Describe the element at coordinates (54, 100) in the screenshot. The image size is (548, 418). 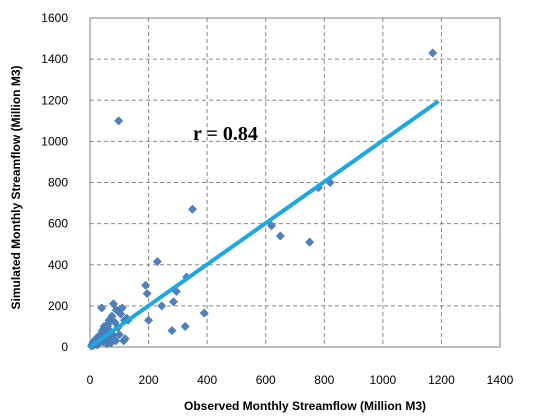
I see `y-tick-label: 1200` at that location.